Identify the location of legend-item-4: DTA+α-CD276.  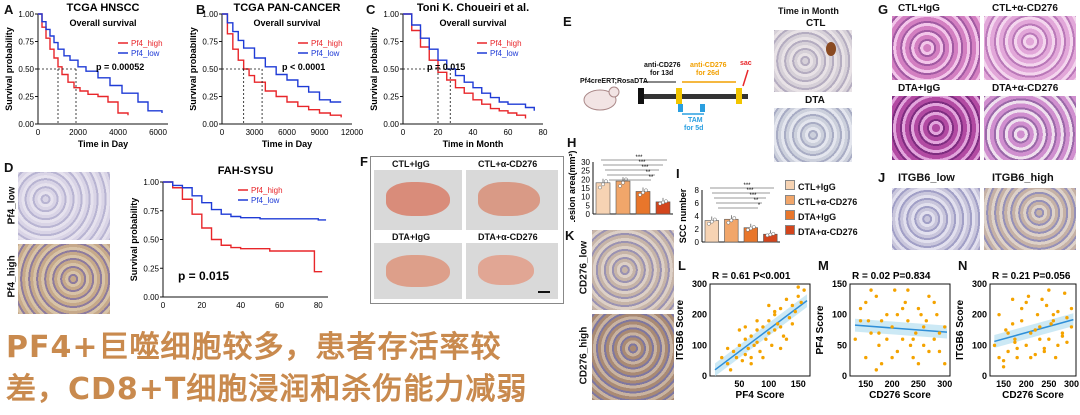
(821, 232).